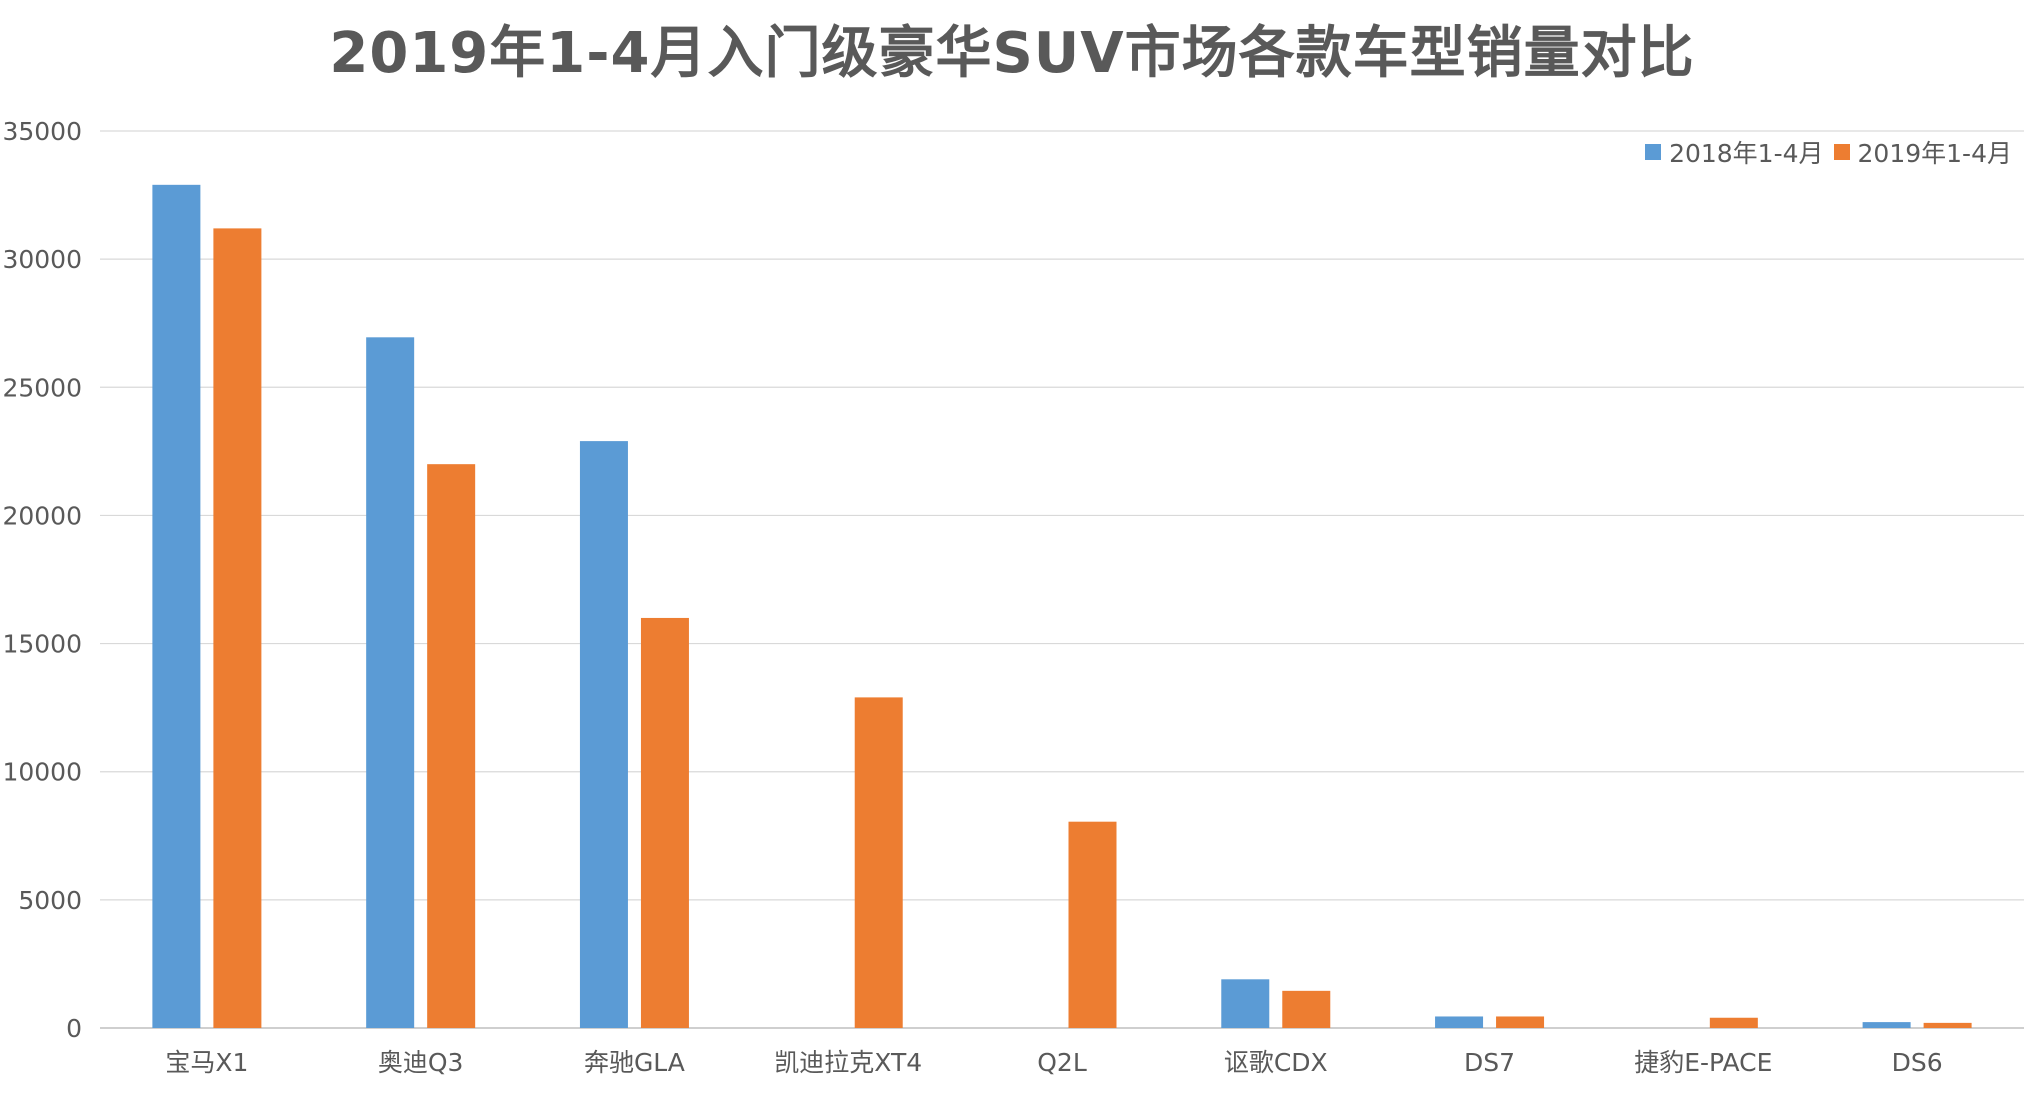  Describe the element at coordinates (42, 131) in the screenshot. I see `y-tick-label: 35000` at that location.